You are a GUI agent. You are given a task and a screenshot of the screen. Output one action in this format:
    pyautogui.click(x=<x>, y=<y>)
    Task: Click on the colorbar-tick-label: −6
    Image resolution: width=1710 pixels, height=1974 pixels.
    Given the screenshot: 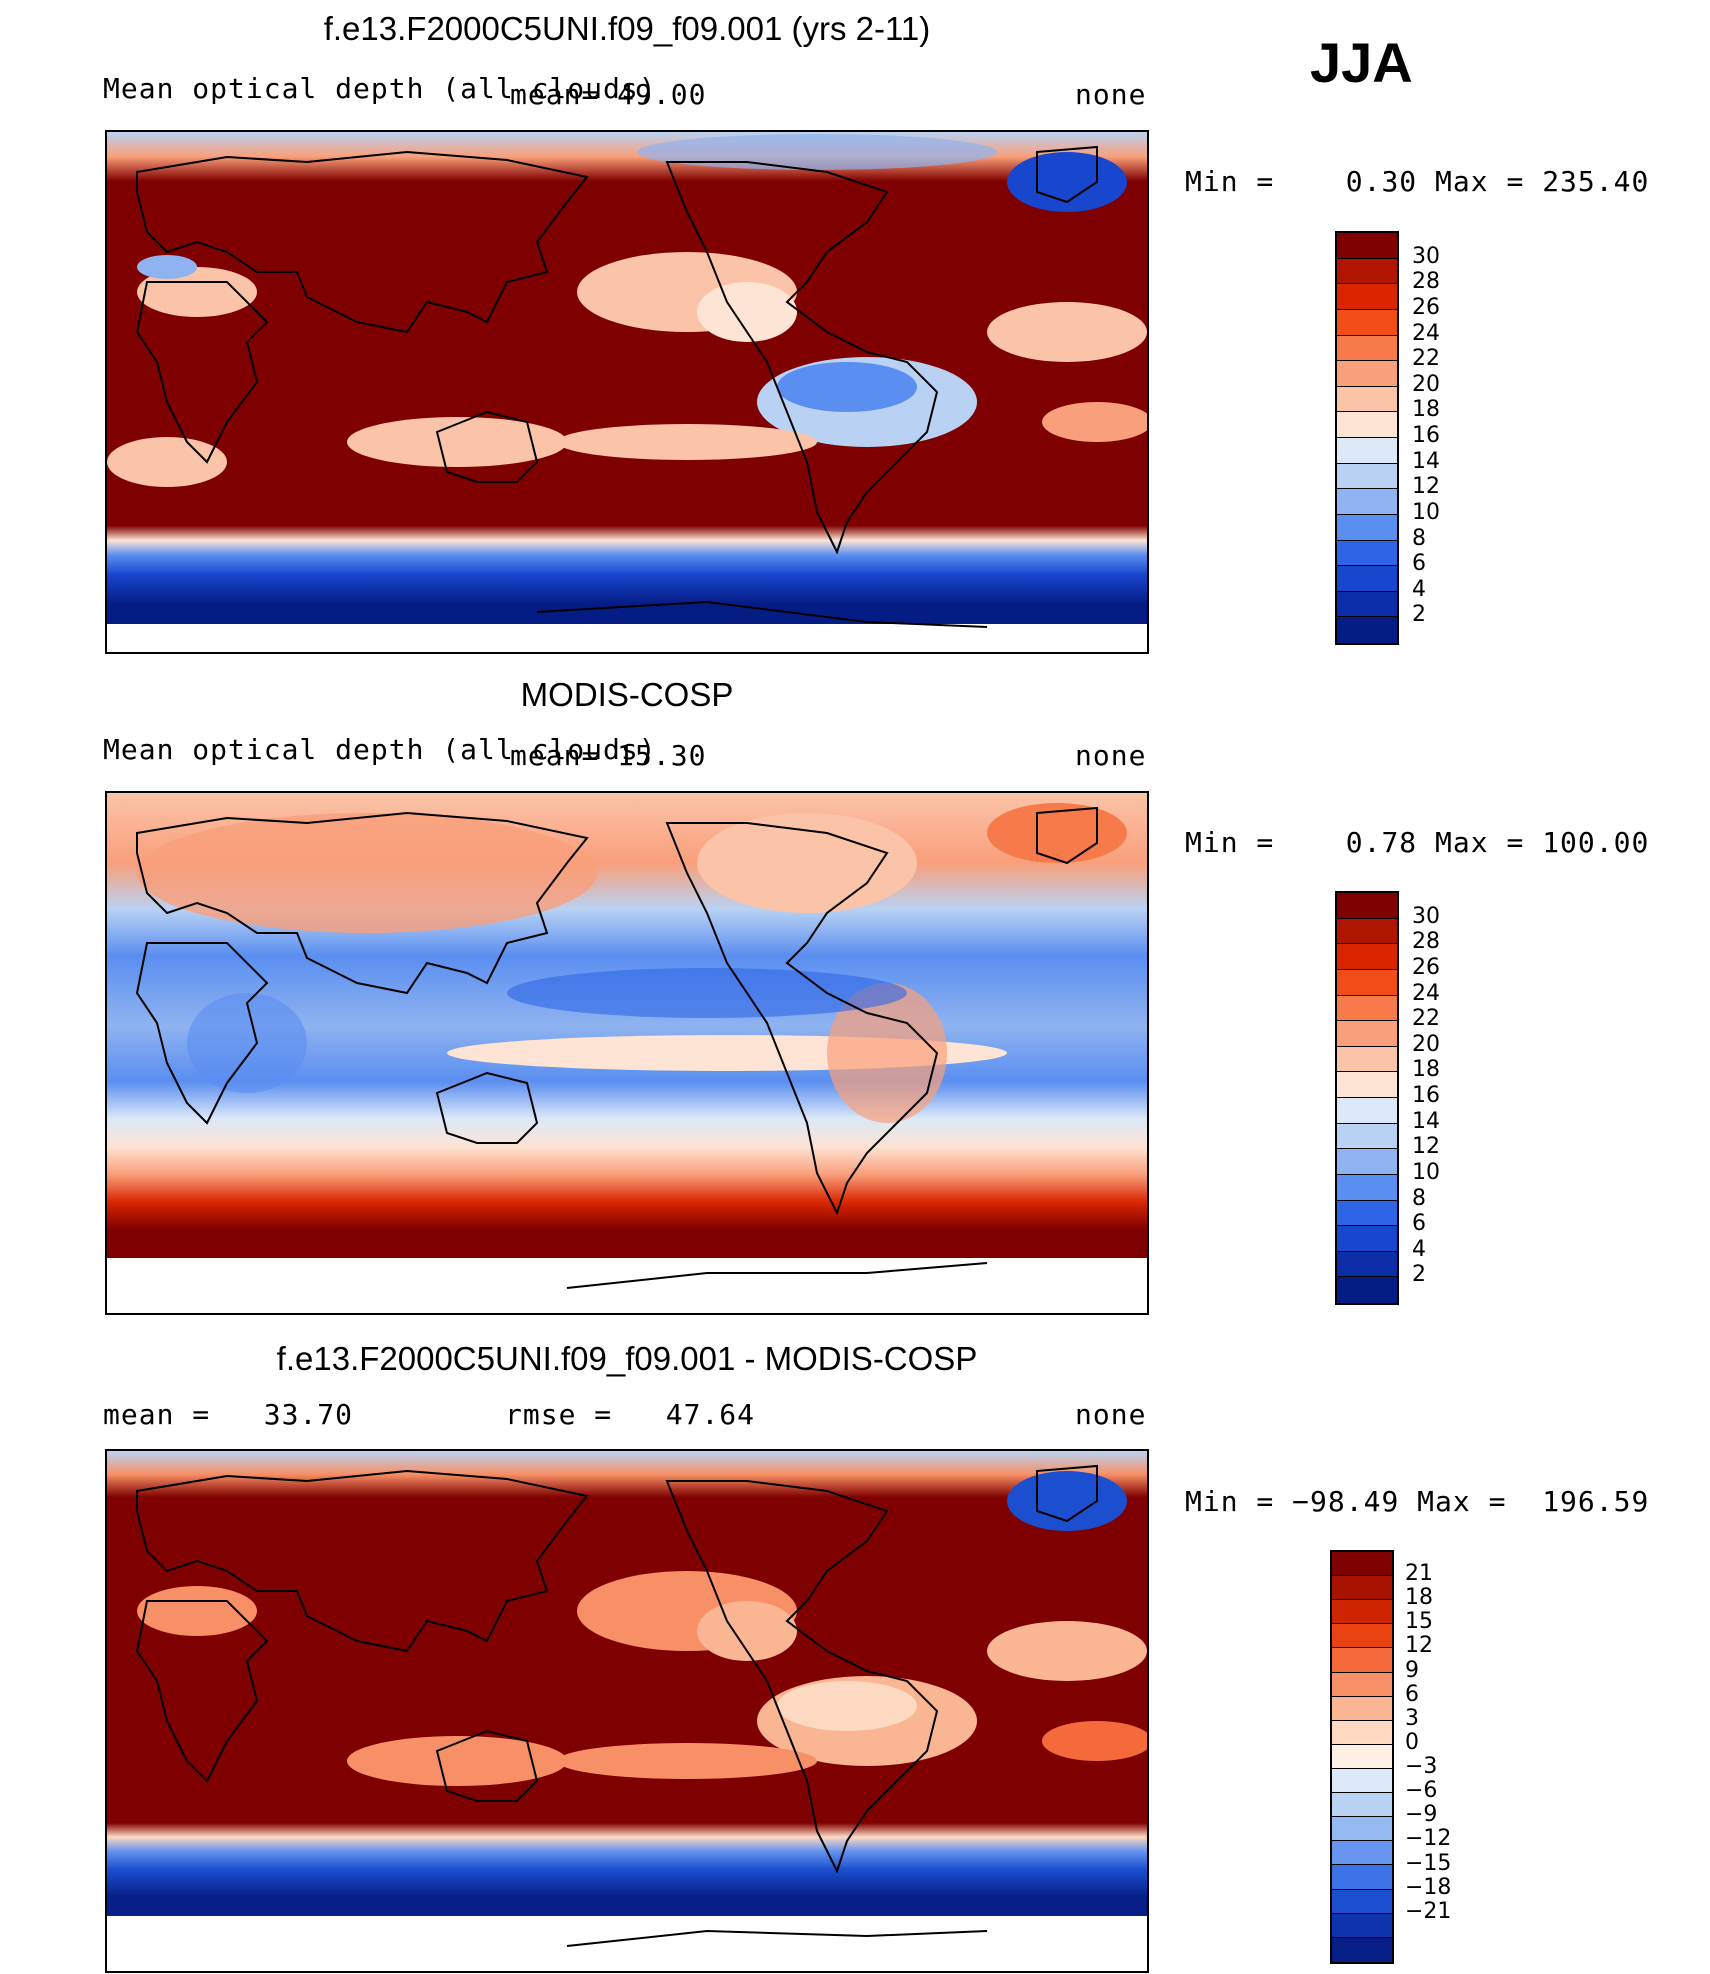 What is the action you would take?
    pyautogui.click(x=1421, y=1791)
    